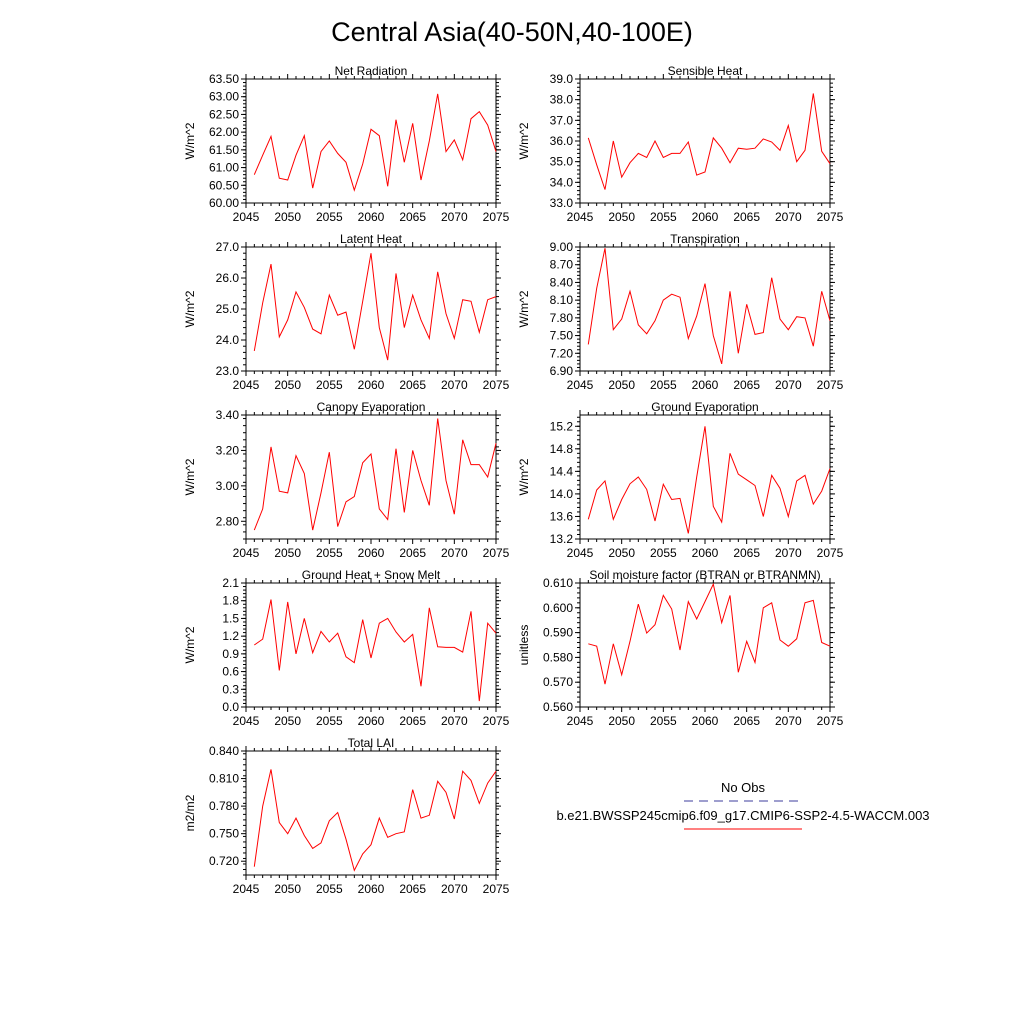  Describe the element at coordinates (371, 743) in the screenshot. I see `panel-title: Total LAI` at that location.